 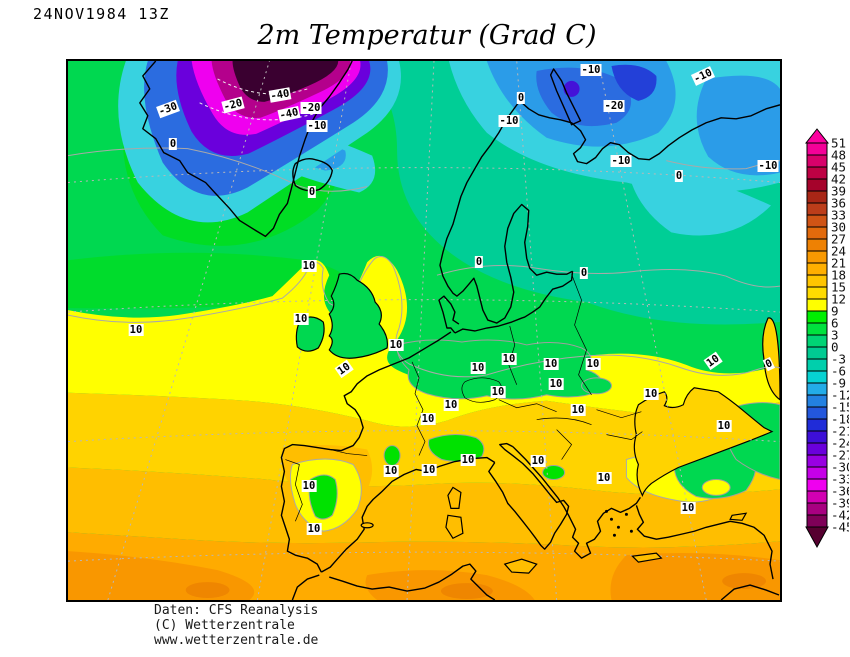 What do you see at coordinates (840, 503) in the screenshot?
I see `colorbar-tick-label: -39` at bounding box center [840, 503].